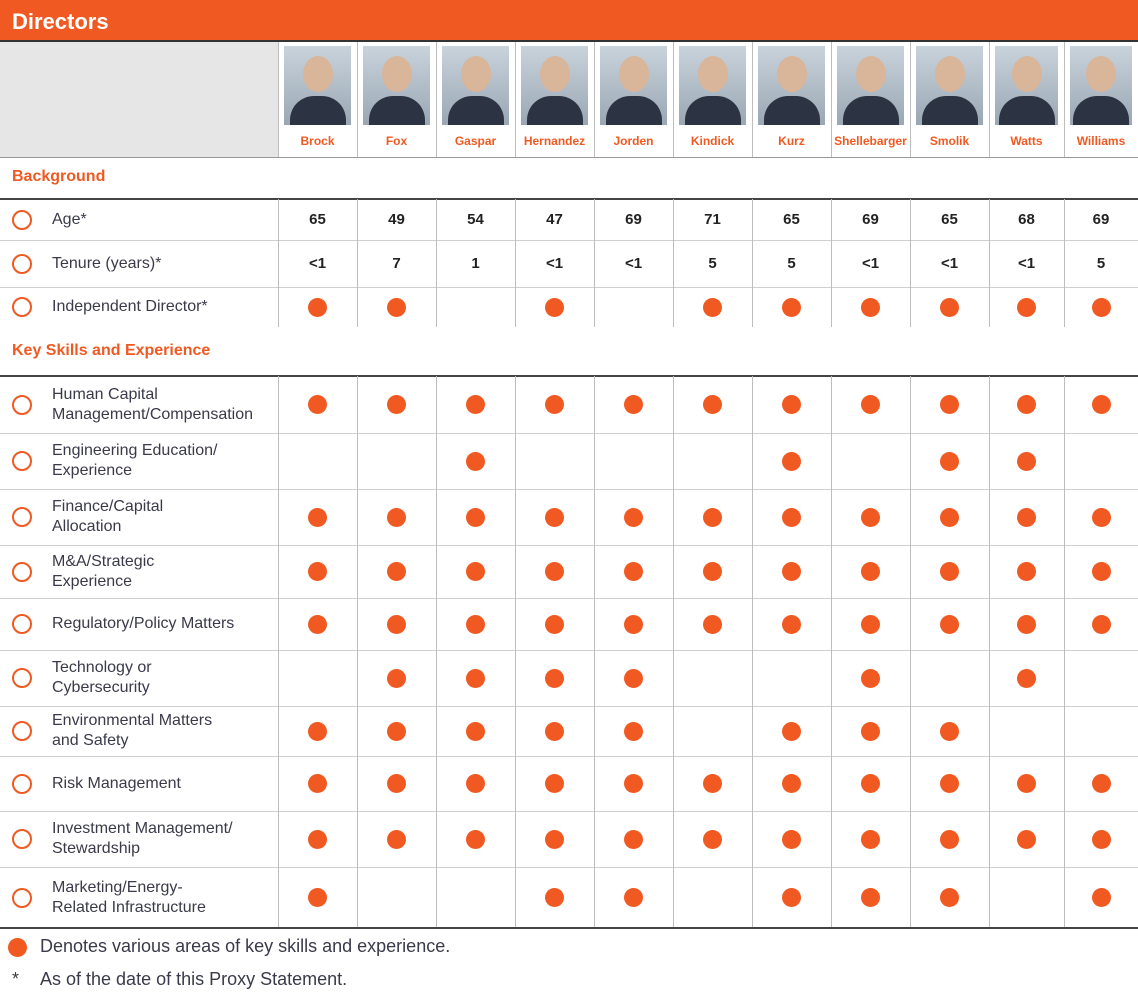  What do you see at coordinates (1026, 219) in the screenshot?
I see `cell-value: 68` at bounding box center [1026, 219].